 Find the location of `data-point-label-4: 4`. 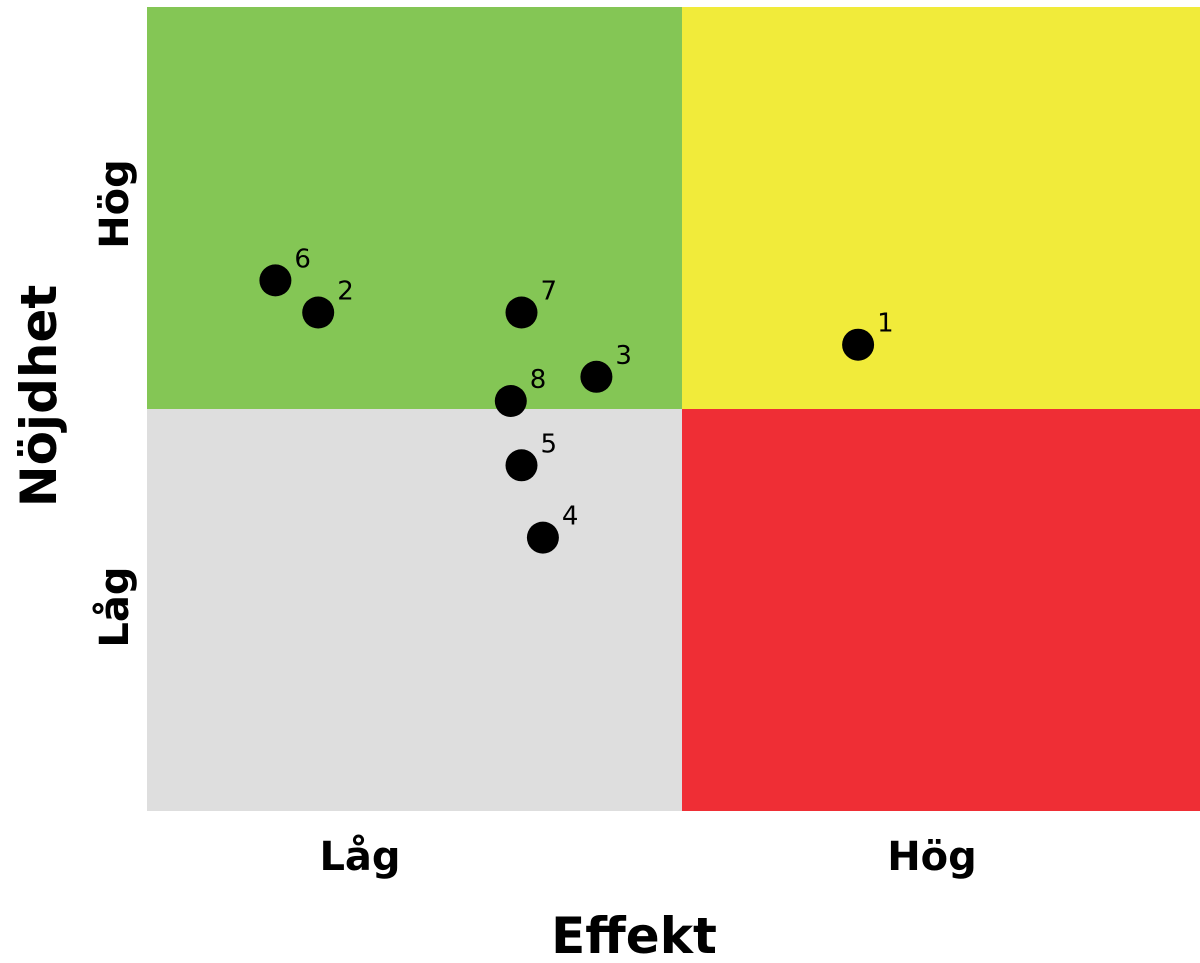

data-point-label-4: 4 is located at coordinates (570, 517).